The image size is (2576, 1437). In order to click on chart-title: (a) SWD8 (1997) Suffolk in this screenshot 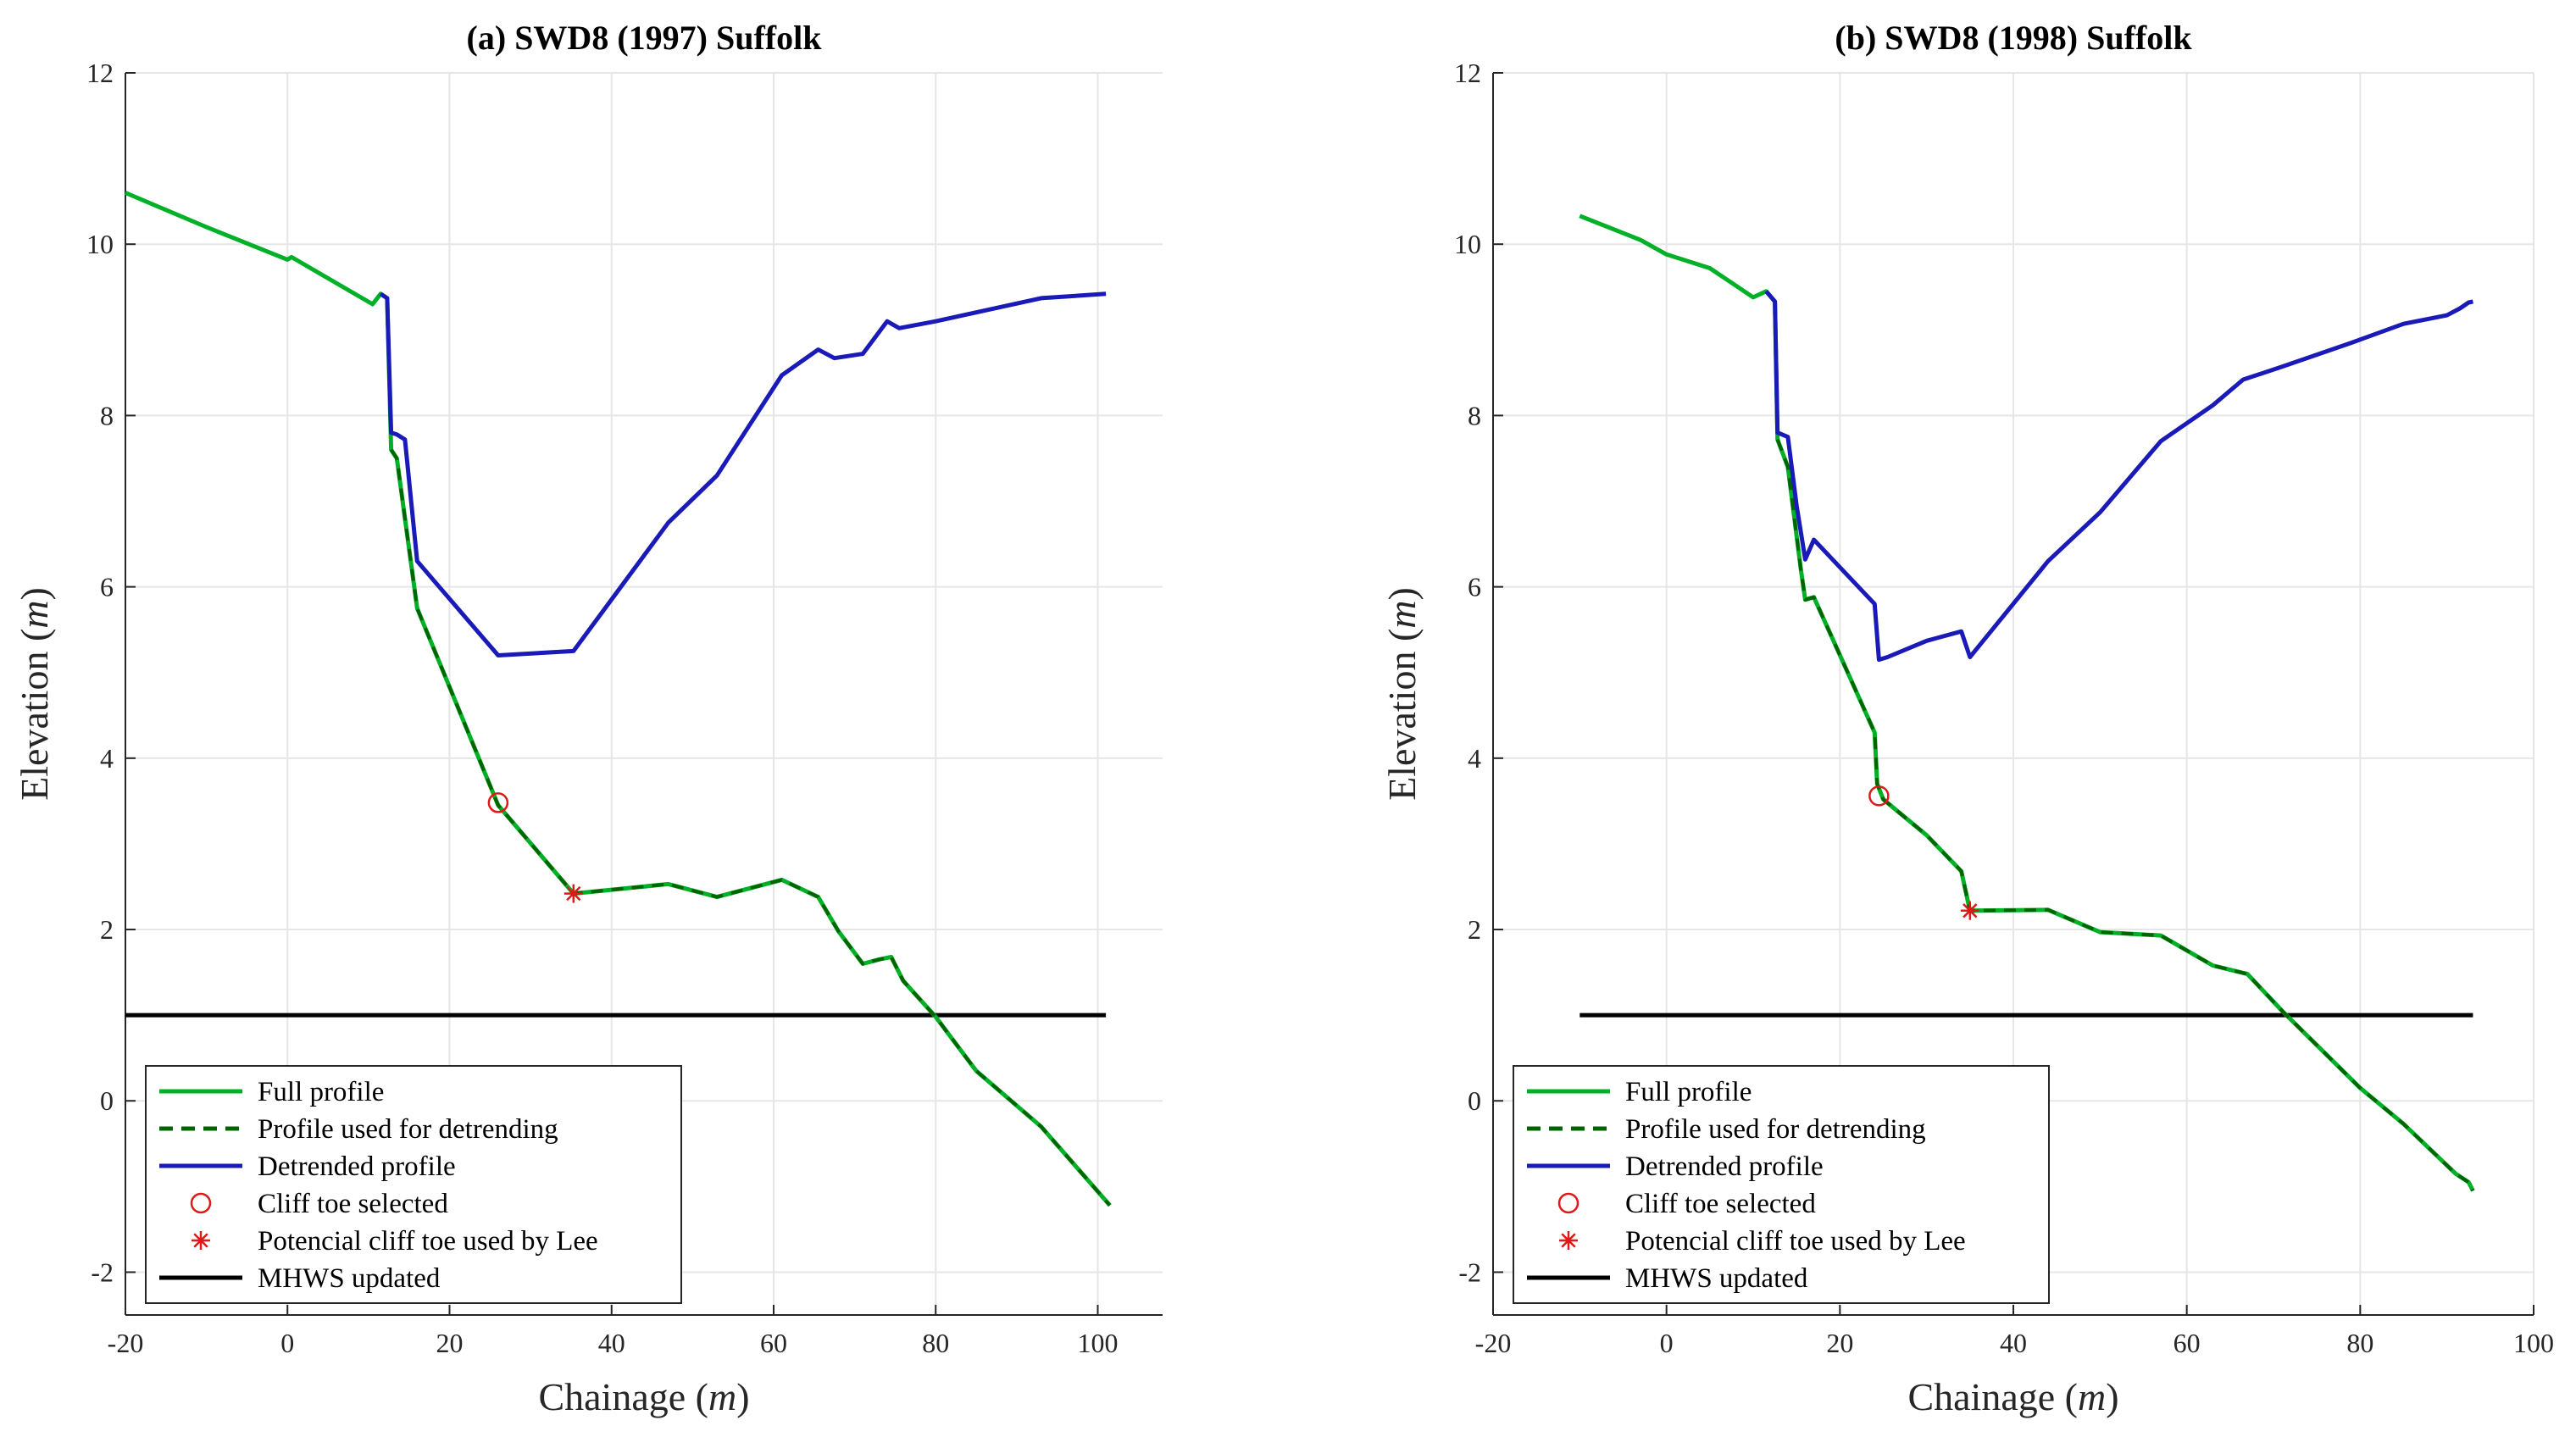, I will do `click(645, 38)`.